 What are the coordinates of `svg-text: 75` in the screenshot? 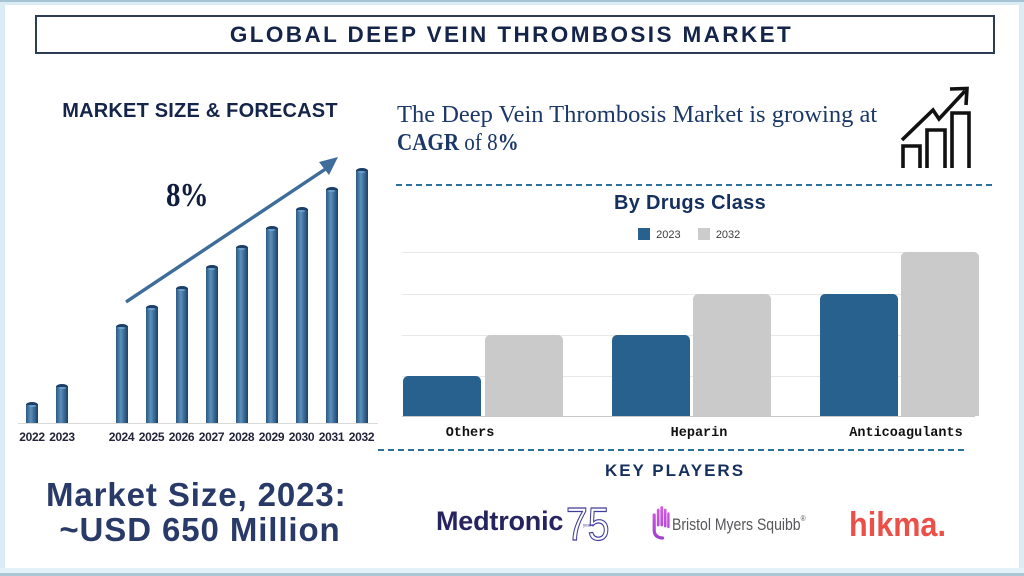 It's located at (587, 525).